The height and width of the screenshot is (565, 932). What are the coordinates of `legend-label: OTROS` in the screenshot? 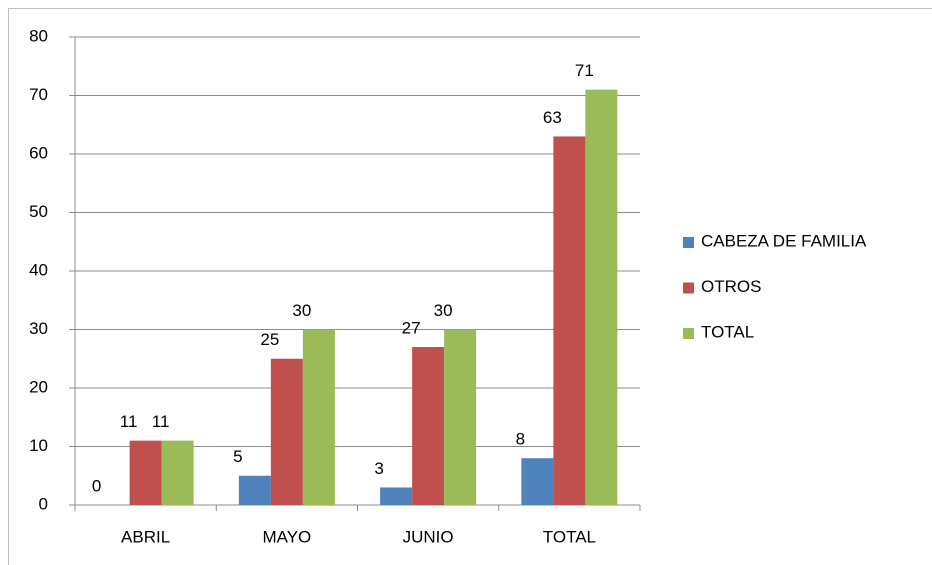 It's located at (731, 286).